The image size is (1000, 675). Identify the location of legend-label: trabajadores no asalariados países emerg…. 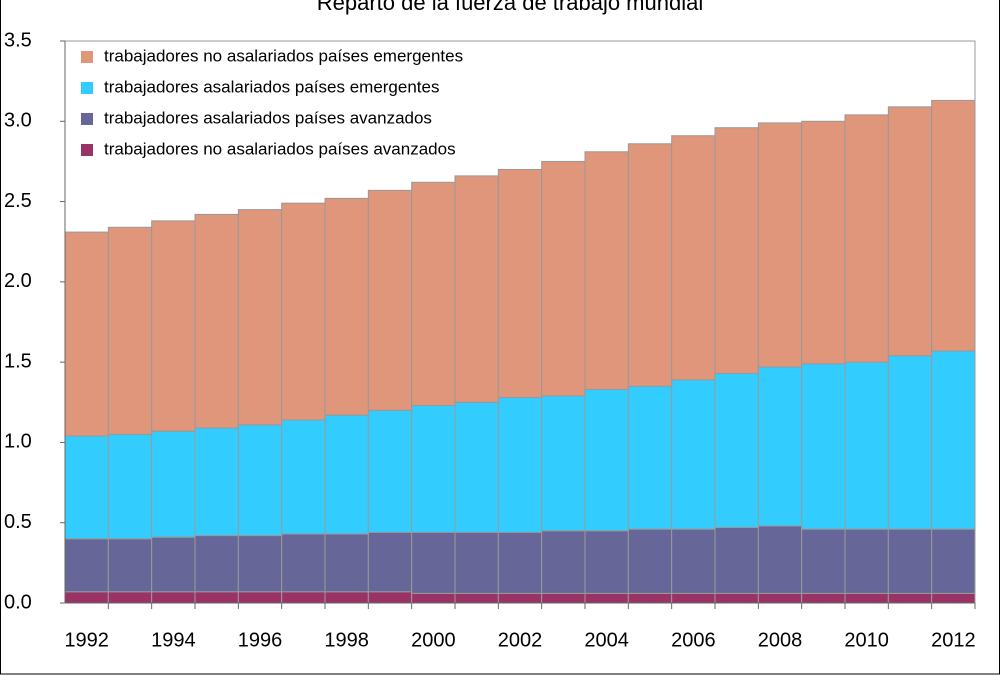
(283, 55).